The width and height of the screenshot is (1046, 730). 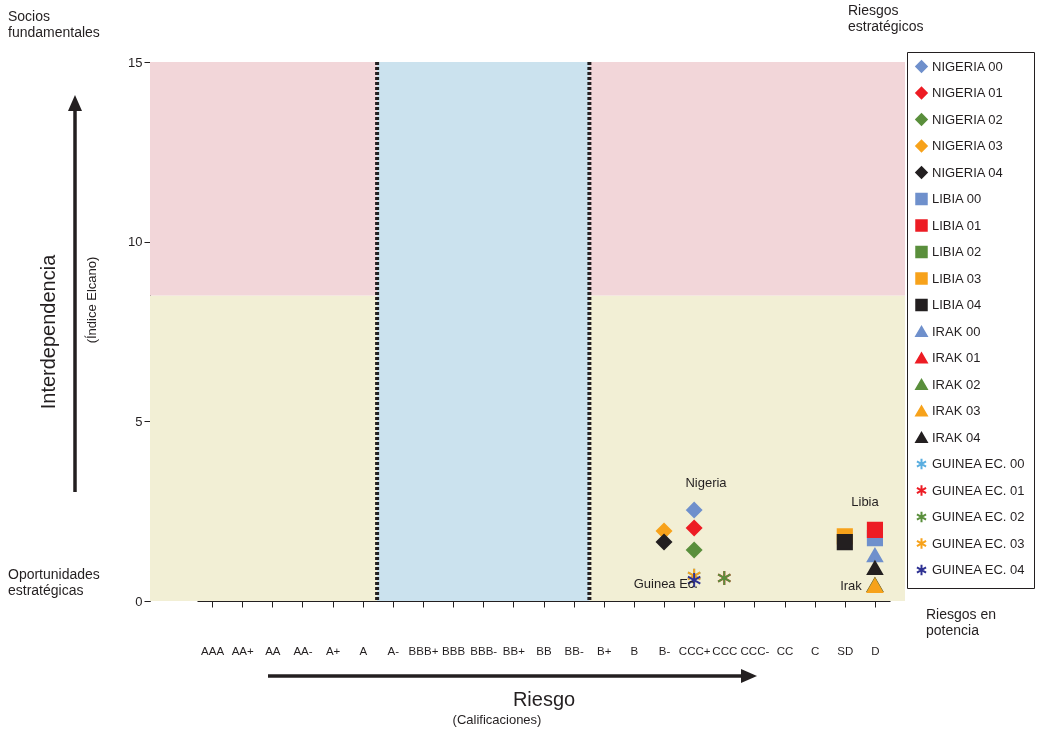 What do you see at coordinates (544, 650) in the screenshot?
I see `x-tick-label: BB` at bounding box center [544, 650].